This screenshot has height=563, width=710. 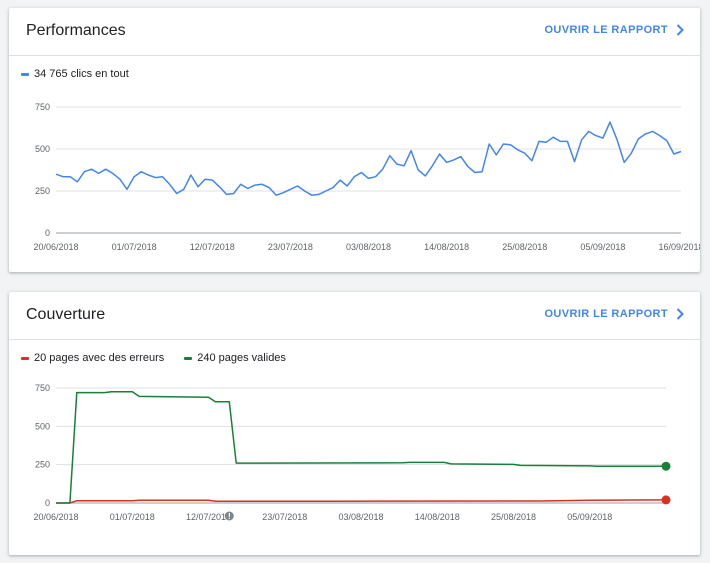 What do you see at coordinates (679, 247) in the screenshot?
I see `x-tick-label: 16/09/2018` at bounding box center [679, 247].